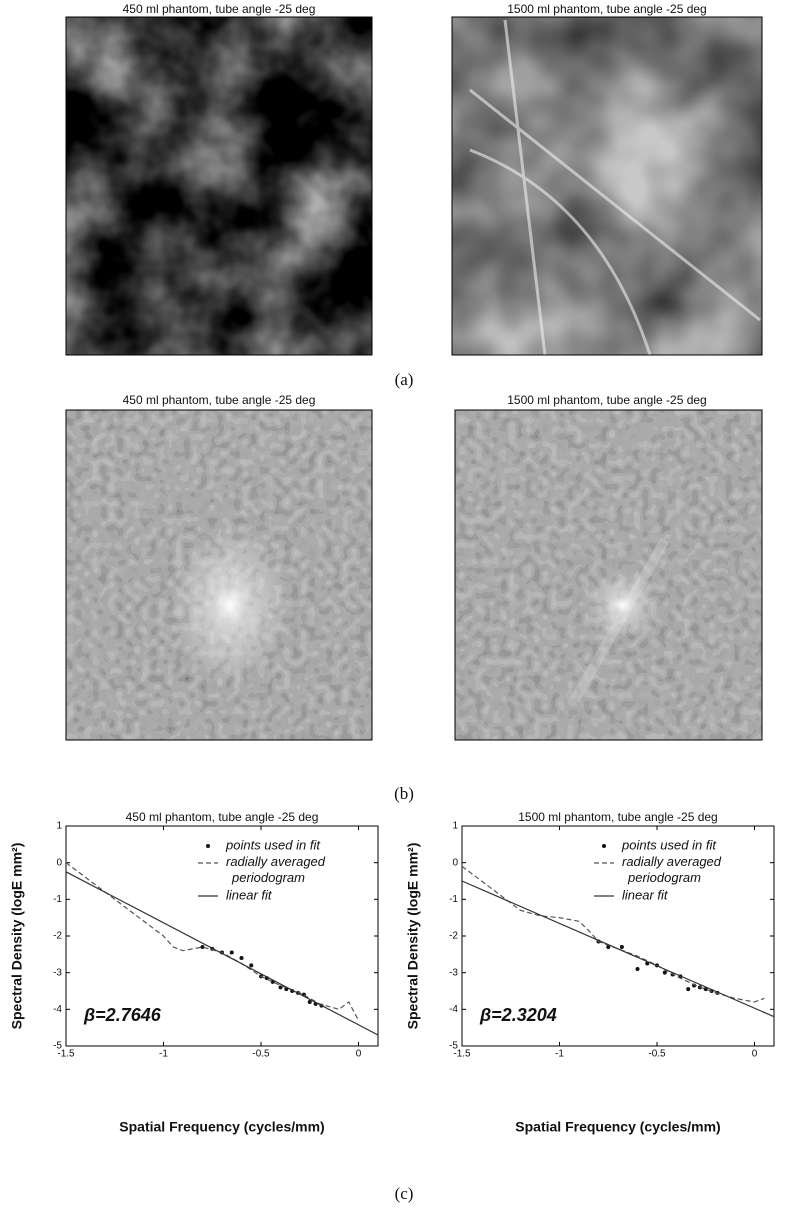 The height and width of the screenshot is (1215, 808). What do you see at coordinates (518, 1015) in the screenshot?
I see `annotation: β=2.3204` at bounding box center [518, 1015].